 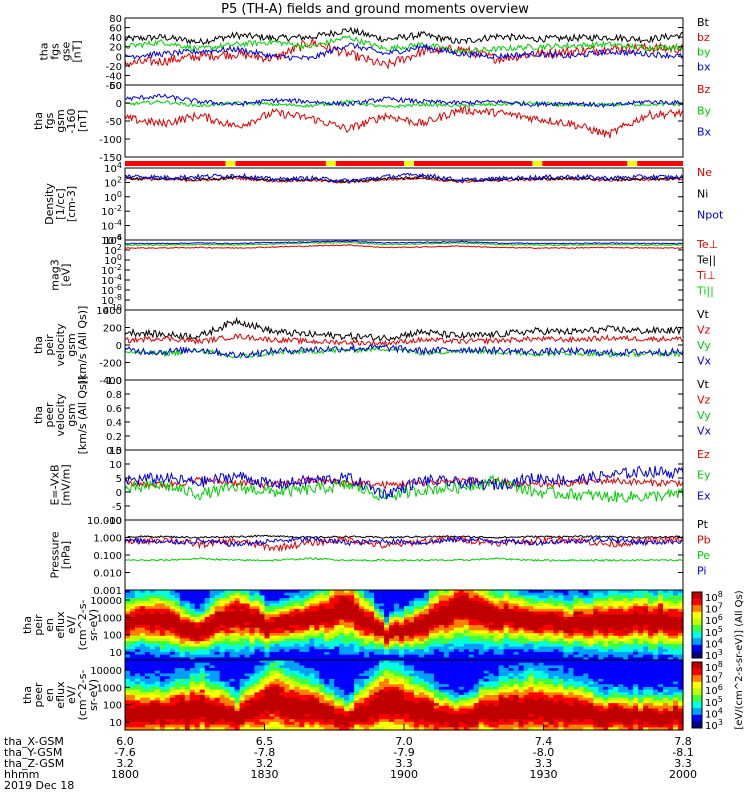 I want to click on panel-ylabel-pressure: Pressure[nPa], so click(x=61, y=554).